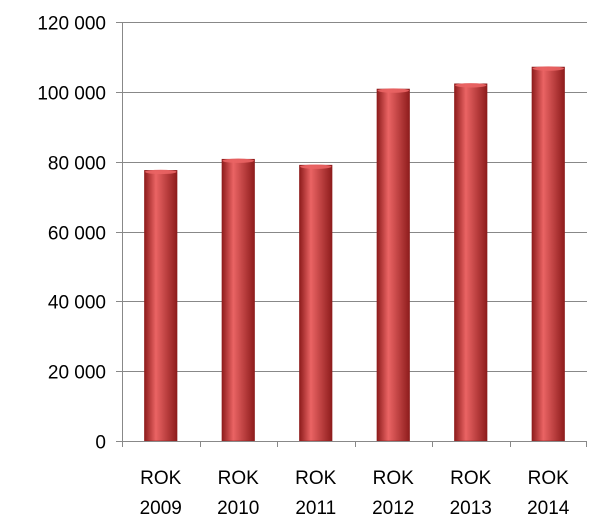 This screenshot has width=597, height=519. Describe the element at coordinates (315, 508) in the screenshot. I see `x-tick-label: 2011` at that location.